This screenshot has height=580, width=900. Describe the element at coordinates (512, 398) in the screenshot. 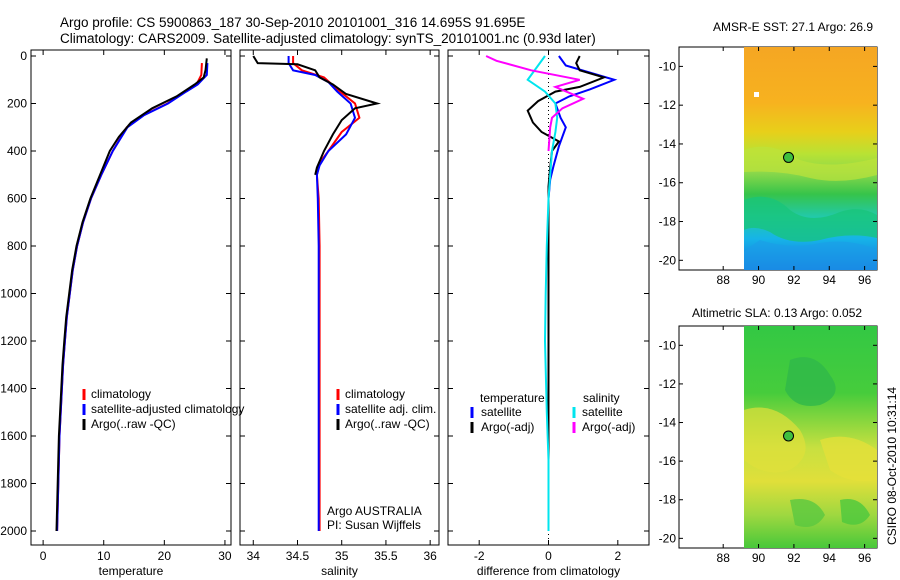

I see `difference-legend-header-temperature: temperature` at that location.